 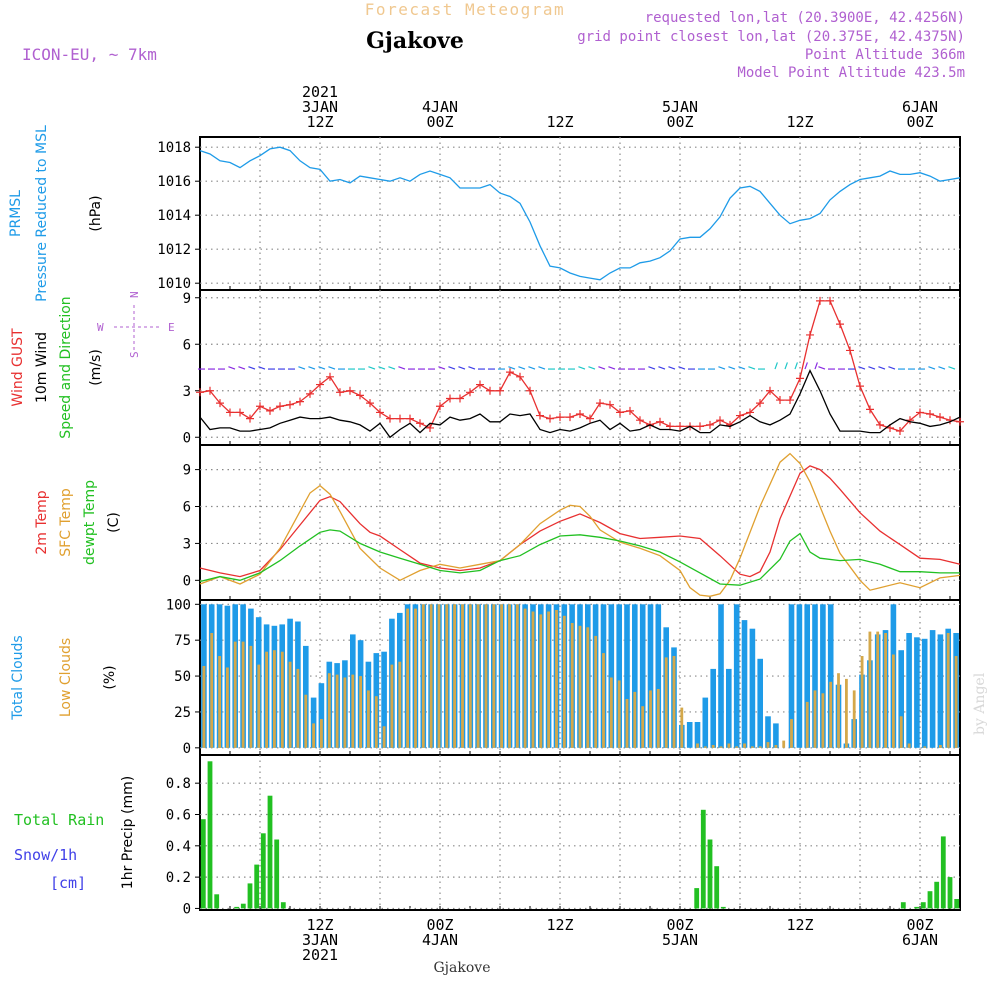 I want to click on precip-ytick-label: 0.2, so click(x=178, y=878).